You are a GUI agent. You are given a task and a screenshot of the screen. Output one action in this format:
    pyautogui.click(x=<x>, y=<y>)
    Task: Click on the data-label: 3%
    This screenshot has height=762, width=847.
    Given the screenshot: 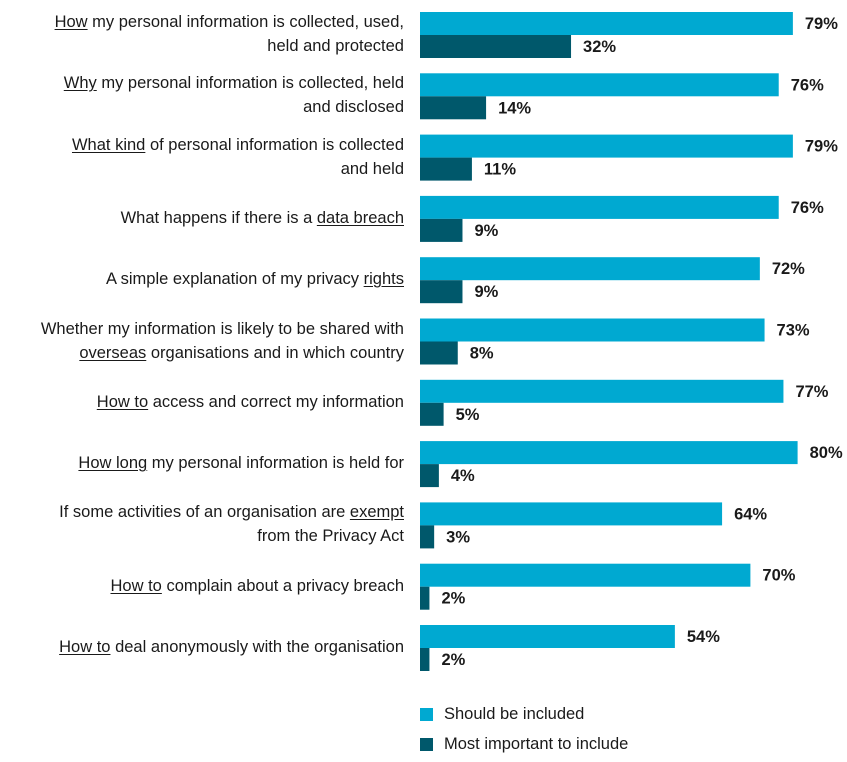 What is the action you would take?
    pyautogui.click(x=458, y=537)
    